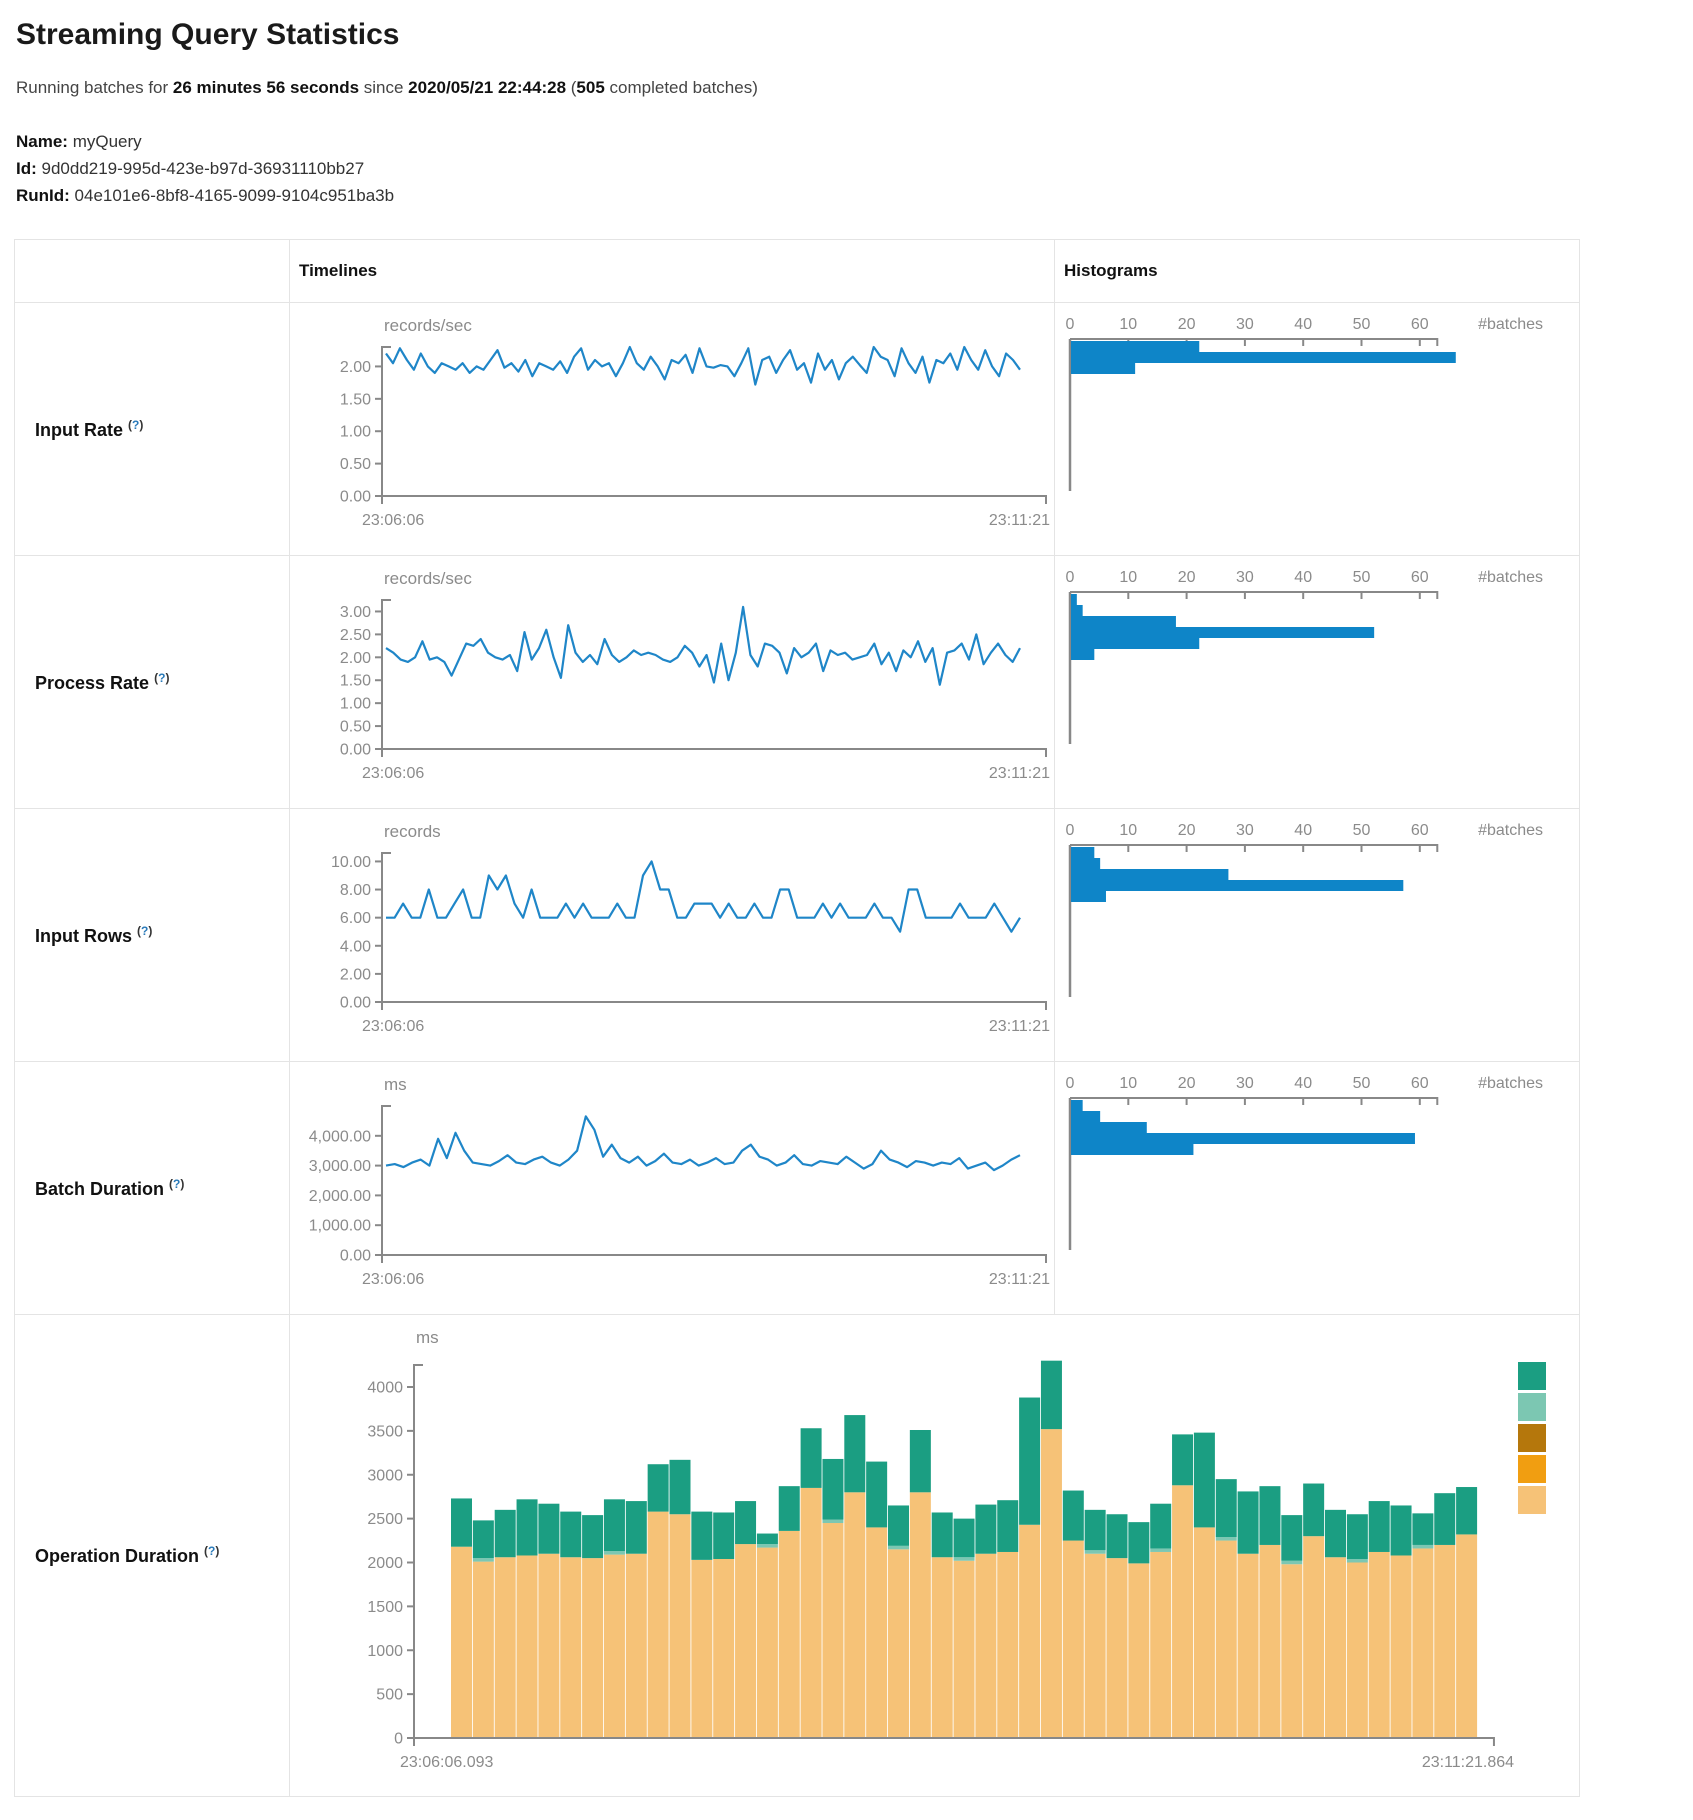 Image resolution: width=1693 pixels, height=1820 pixels. I want to click on input-rows-histogram-chart: 0 10 20 30 40 50 60 #batches, so click(1317, 933).